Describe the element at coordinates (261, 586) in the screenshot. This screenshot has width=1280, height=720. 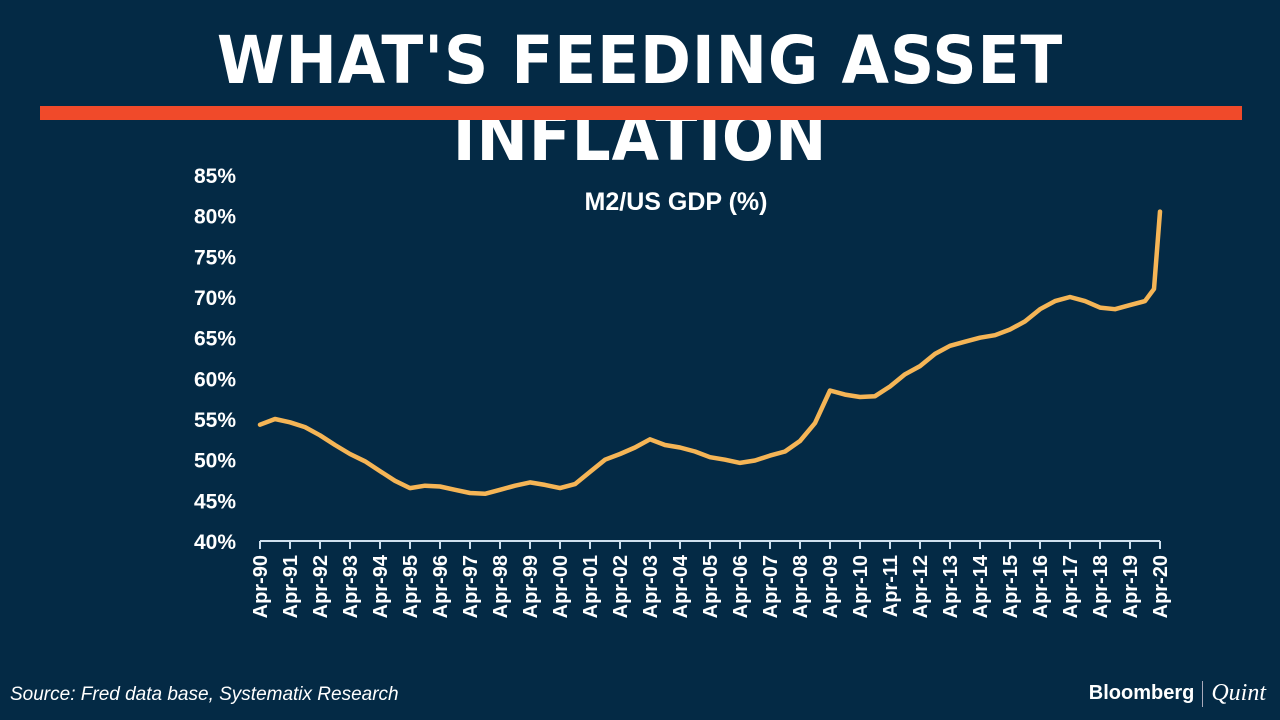
I see `x-tick-label: Apr-90` at that location.